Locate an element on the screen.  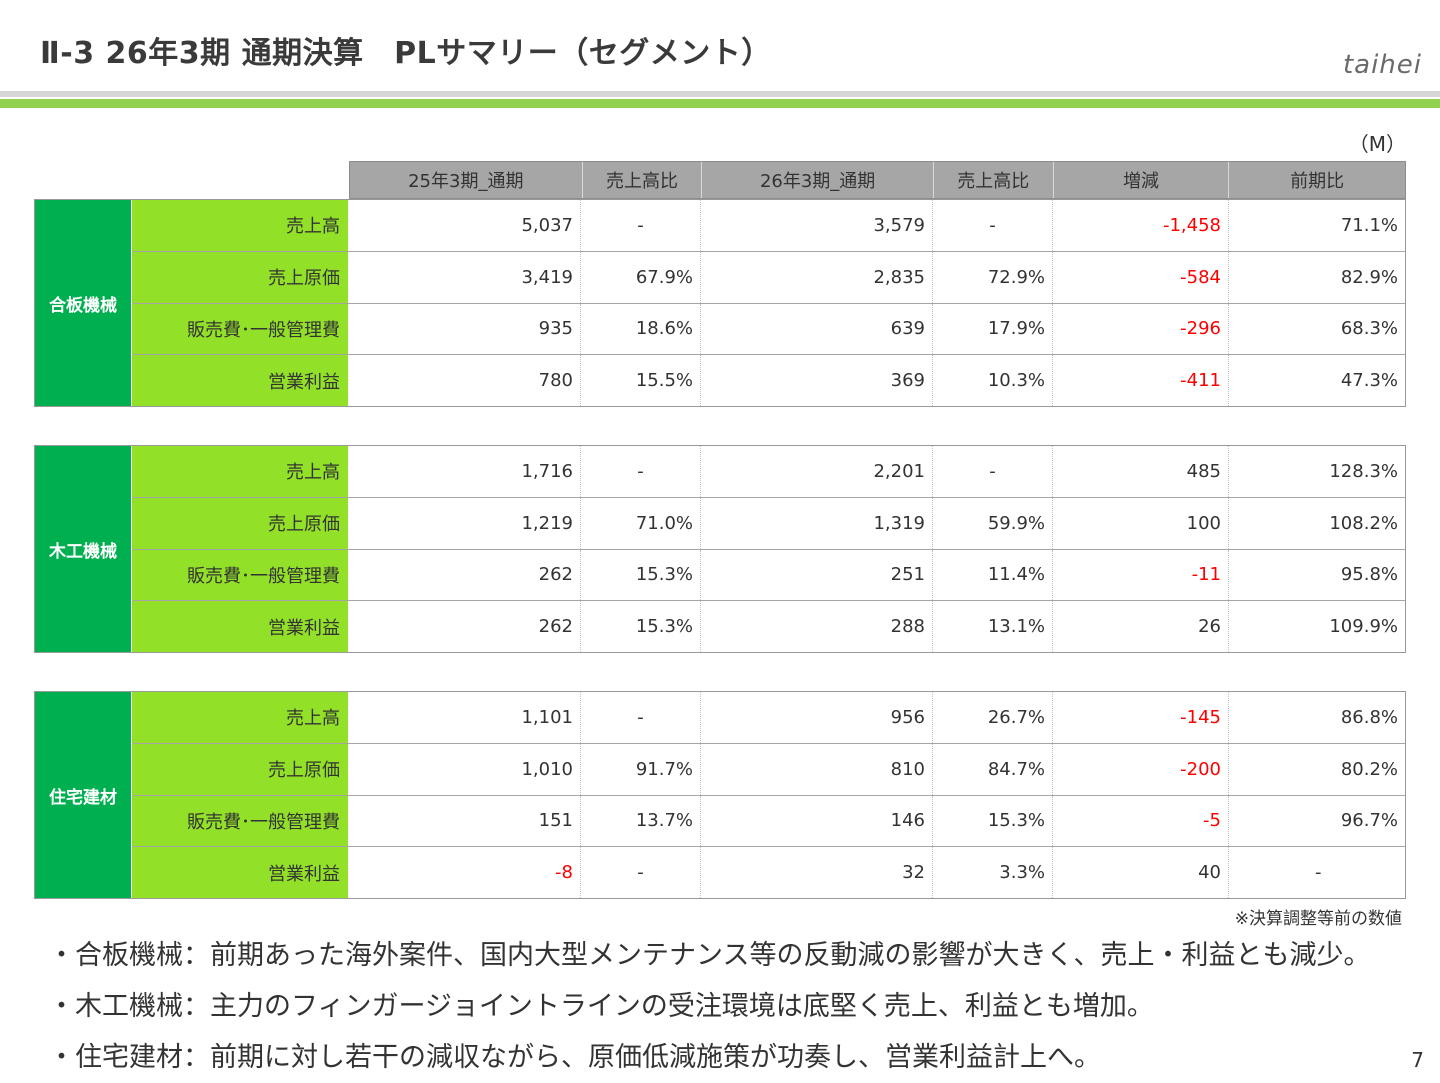
prev-value-cell: 1,101 is located at coordinates (464, 717).